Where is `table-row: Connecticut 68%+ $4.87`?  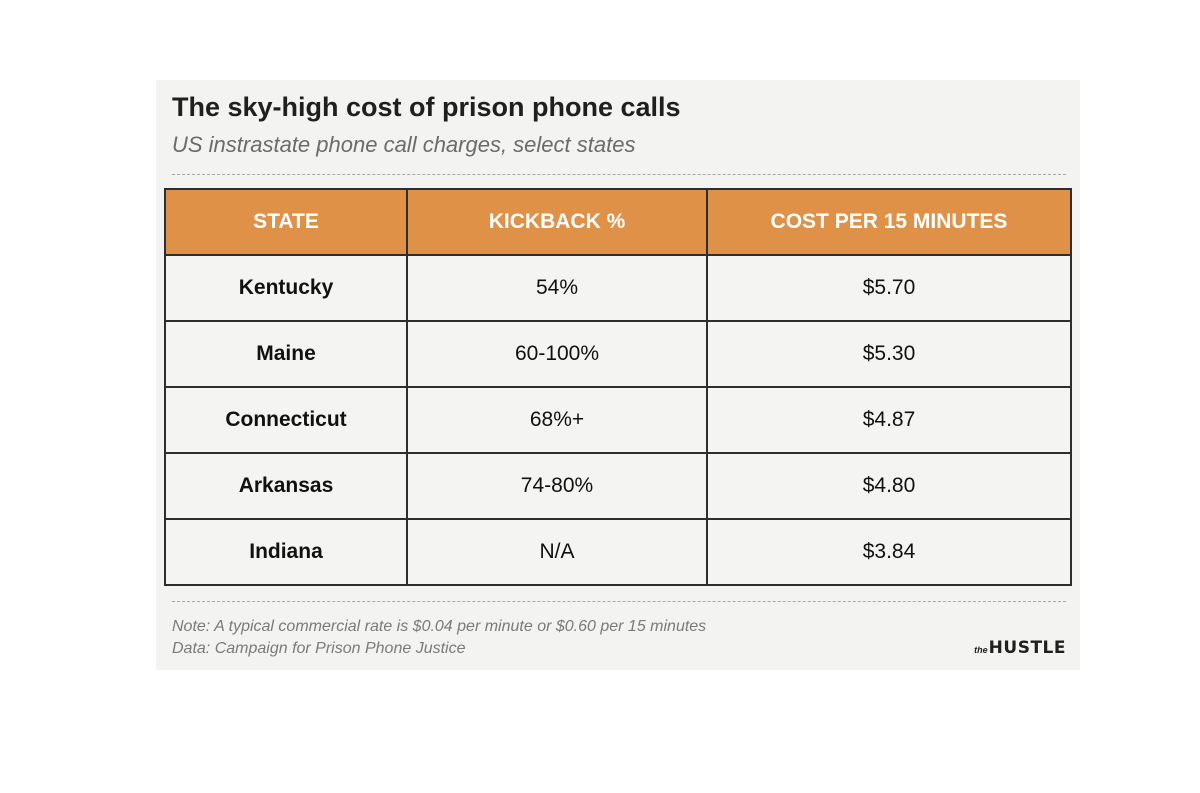 table-row: Connecticut 68%+ $4.87 is located at coordinates (618, 420).